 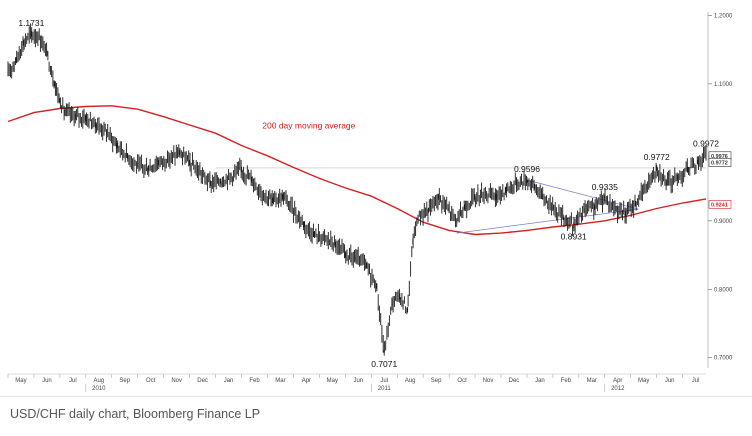 What do you see at coordinates (385, 389) in the screenshot?
I see `year-label: 2011` at bounding box center [385, 389].